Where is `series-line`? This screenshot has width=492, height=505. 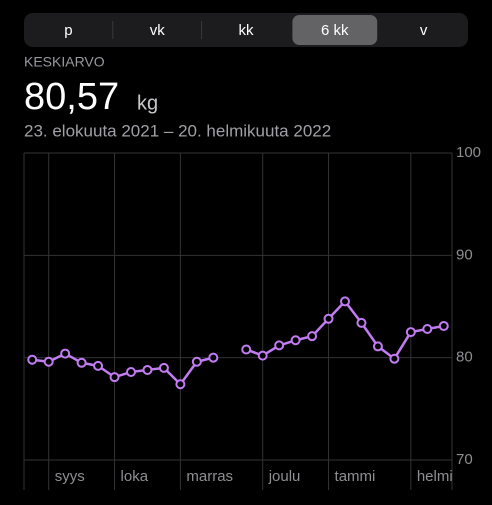
series-line is located at coordinates (238, 343).